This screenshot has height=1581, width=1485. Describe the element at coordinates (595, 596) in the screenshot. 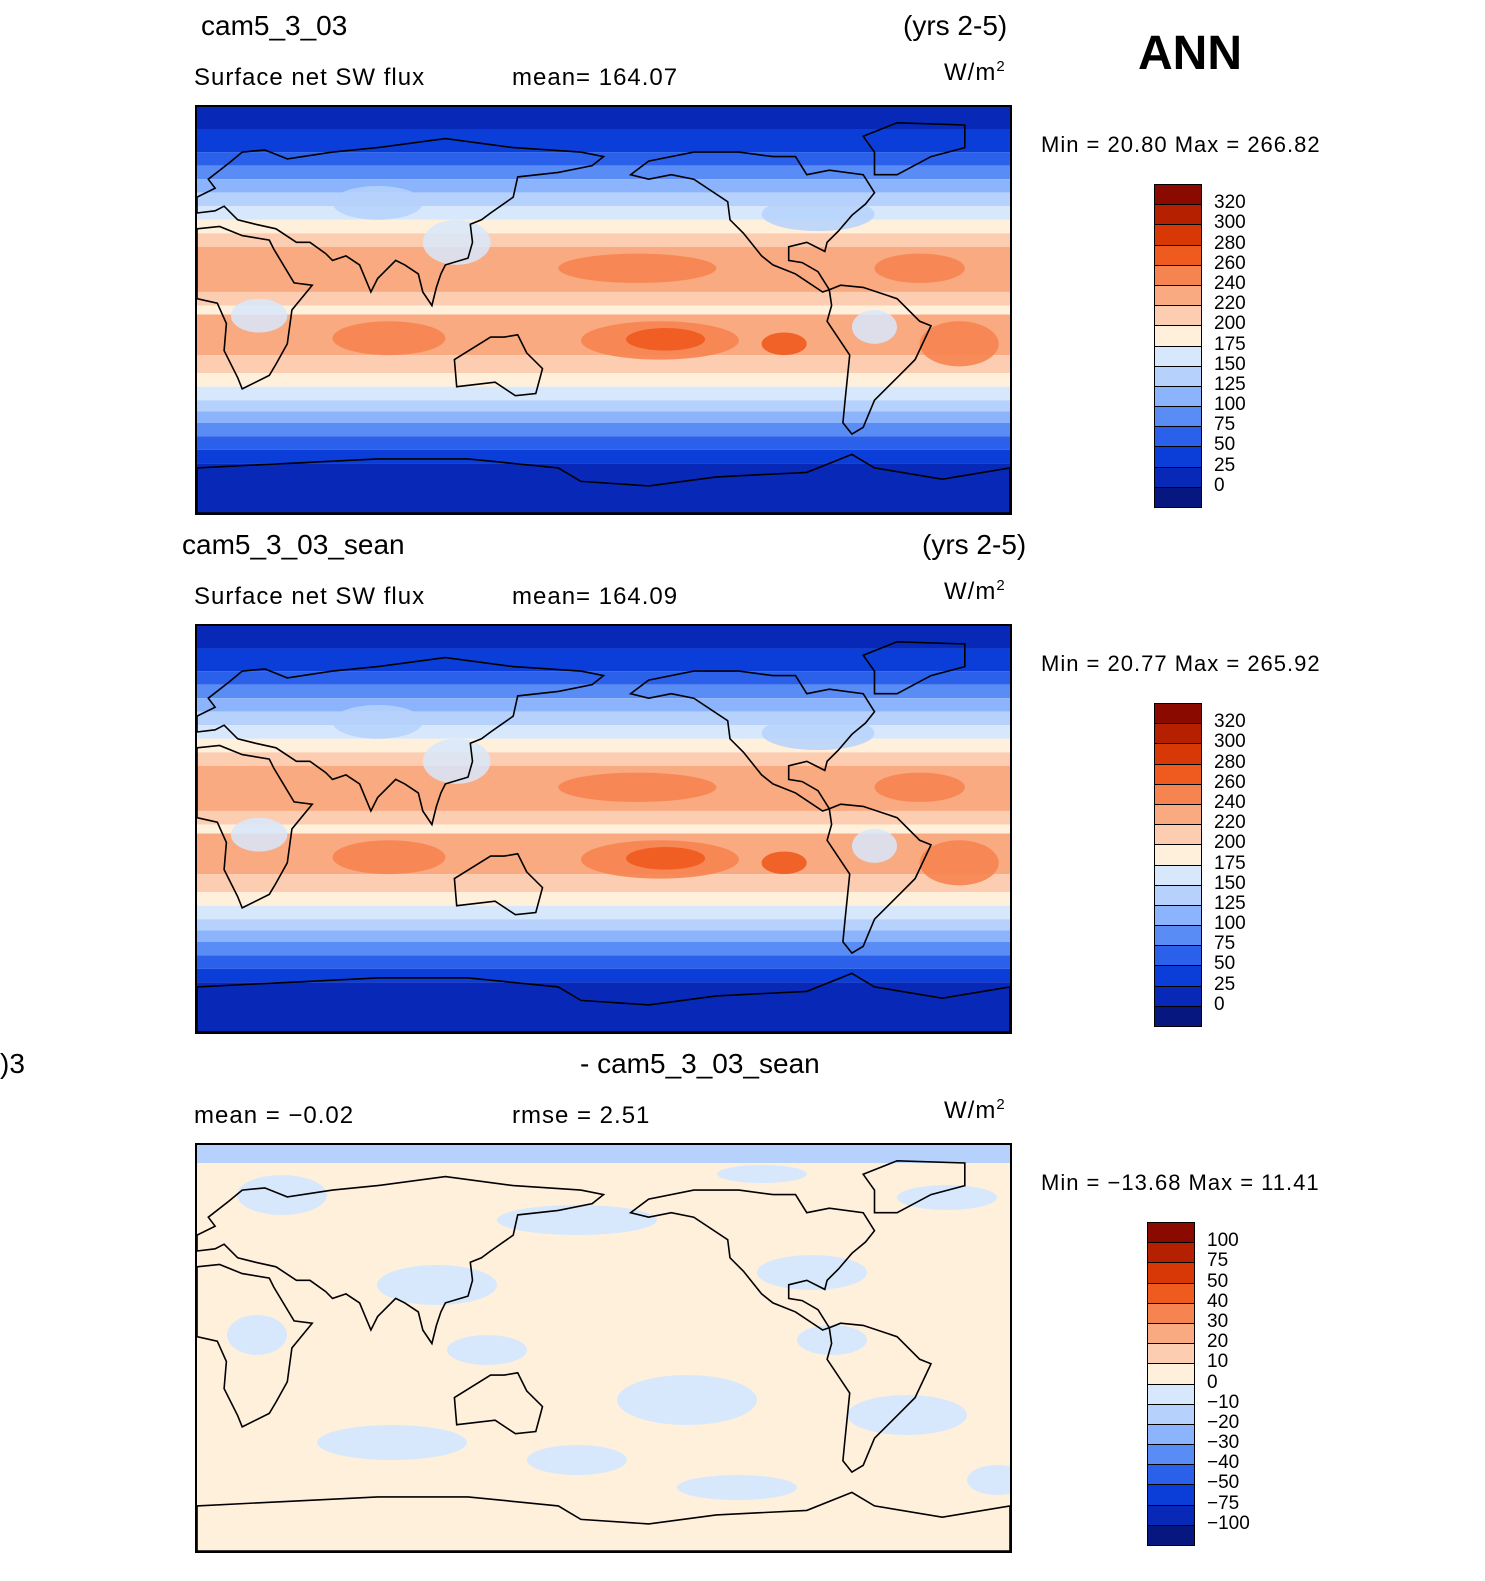

I see `panel2-mean: mean= 164.09` at that location.